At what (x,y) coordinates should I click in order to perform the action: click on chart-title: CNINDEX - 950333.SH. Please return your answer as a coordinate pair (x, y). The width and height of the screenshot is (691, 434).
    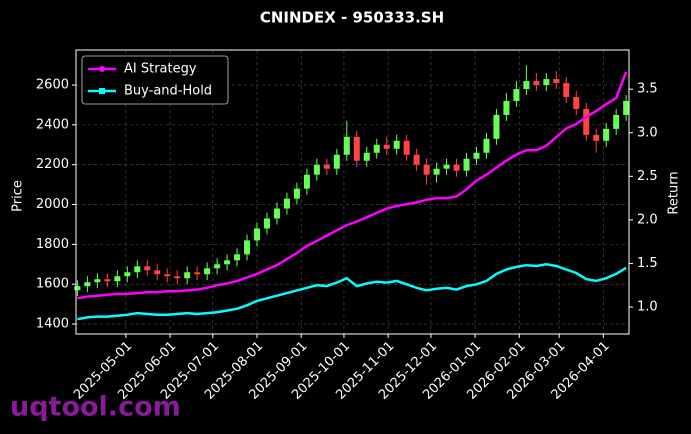
    Looking at the image, I should click on (352, 18).